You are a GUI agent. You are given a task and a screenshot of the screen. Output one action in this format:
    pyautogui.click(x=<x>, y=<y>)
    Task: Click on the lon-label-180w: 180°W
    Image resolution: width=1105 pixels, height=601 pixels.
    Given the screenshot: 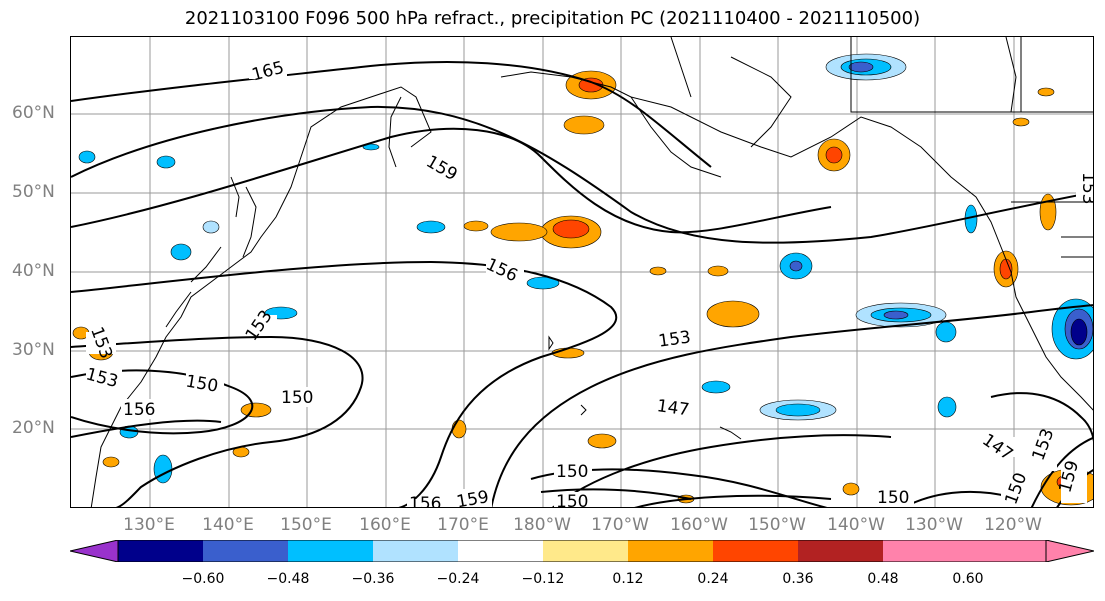 What is the action you would take?
    pyautogui.click(x=542, y=525)
    